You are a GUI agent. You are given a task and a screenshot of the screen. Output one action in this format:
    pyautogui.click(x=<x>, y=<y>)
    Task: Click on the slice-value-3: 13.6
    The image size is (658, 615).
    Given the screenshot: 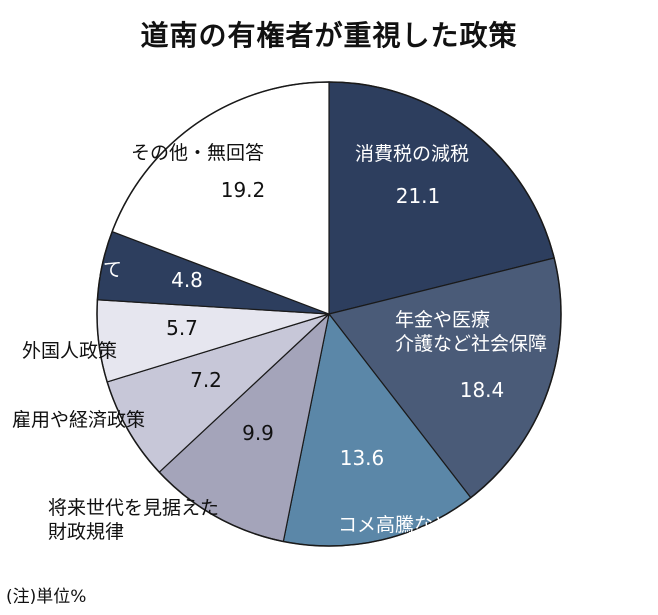 What is the action you would take?
    pyautogui.click(x=362, y=458)
    